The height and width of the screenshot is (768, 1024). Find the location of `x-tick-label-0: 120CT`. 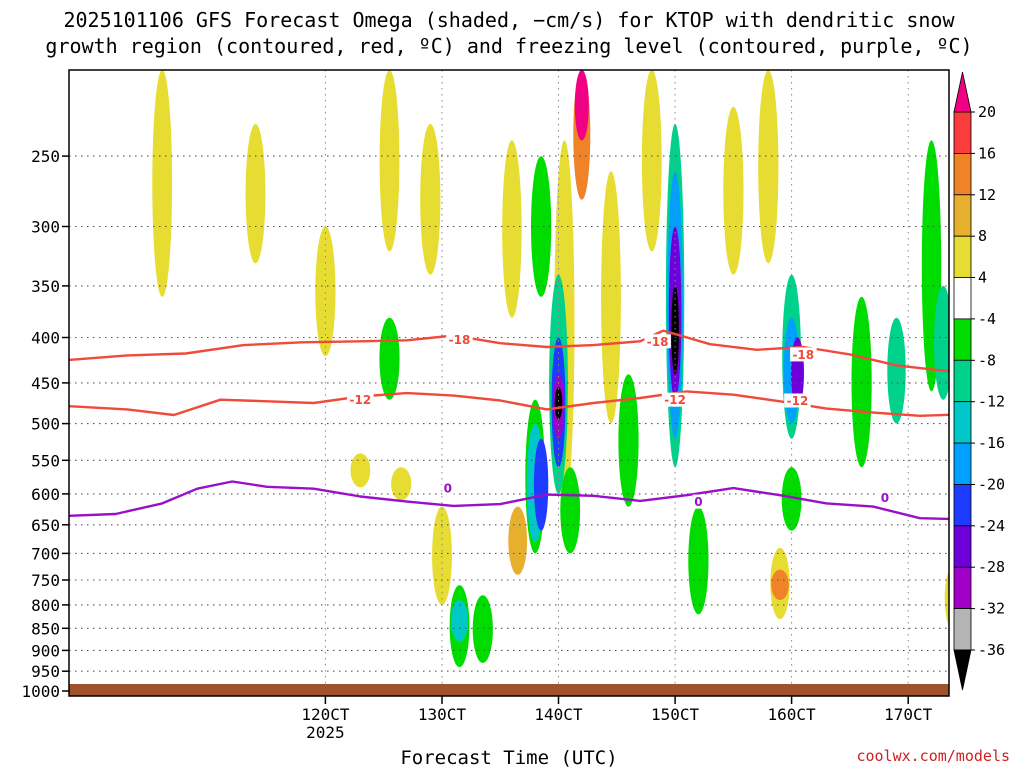

x-tick-label-0: 120CT is located at coordinates (325, 714).